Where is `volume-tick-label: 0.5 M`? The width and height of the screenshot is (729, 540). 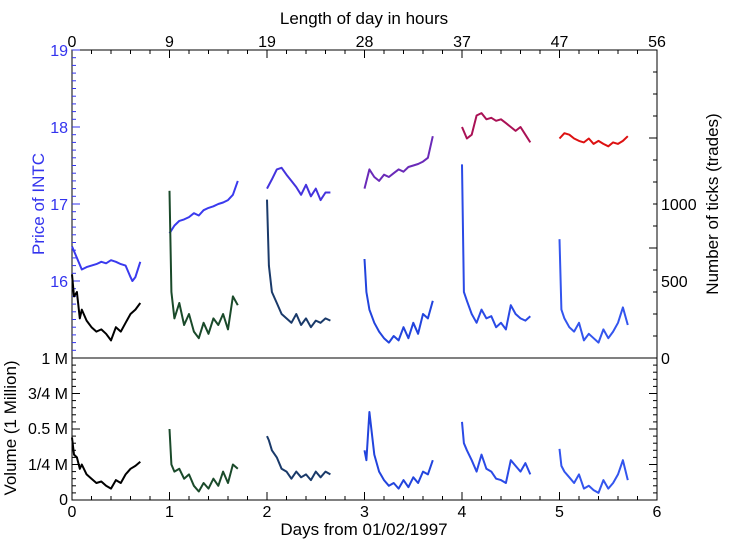 volume-tick-label: 0.5 M is located at coordinates (48, 429).